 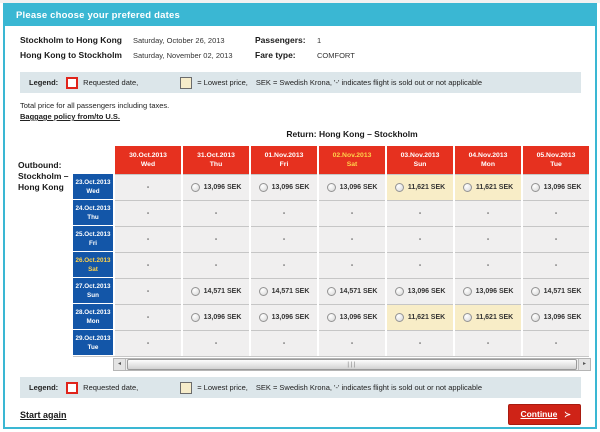 I want to click on row-header-date: 24.Oct.2013, so click(x=93, y=208).